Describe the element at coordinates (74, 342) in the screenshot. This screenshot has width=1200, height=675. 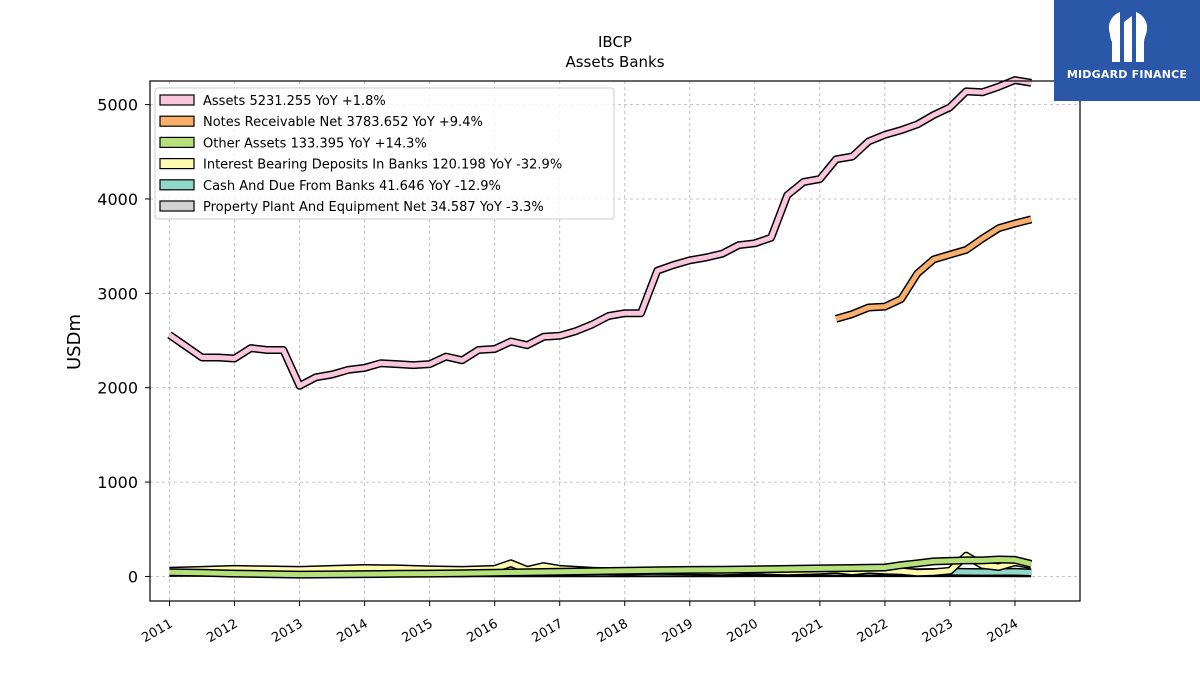
I see `y-axis-label: USDm` at that location.